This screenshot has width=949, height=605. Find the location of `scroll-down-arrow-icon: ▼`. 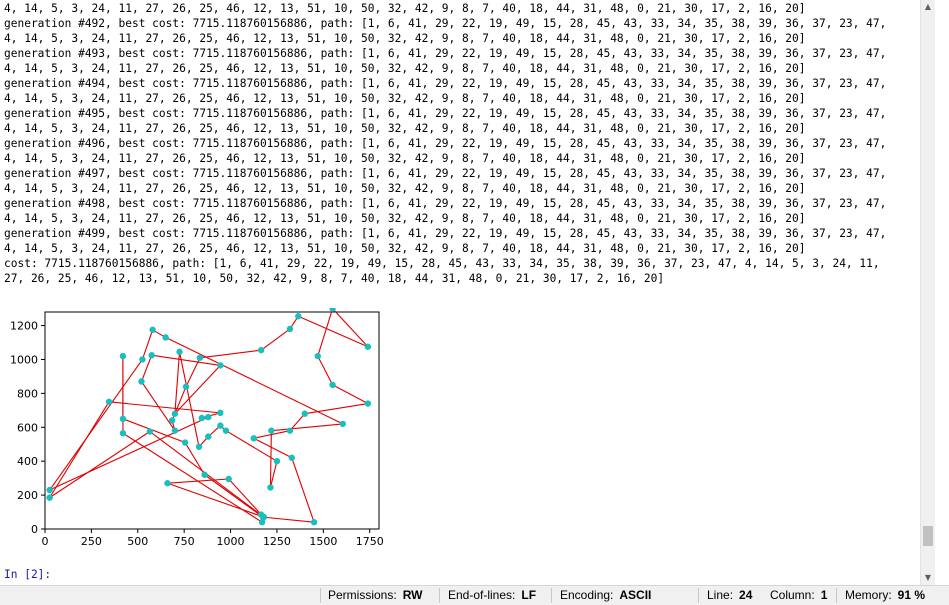

scroll-down-arrow-icon: ▼ is located at coordinates (928, 577).